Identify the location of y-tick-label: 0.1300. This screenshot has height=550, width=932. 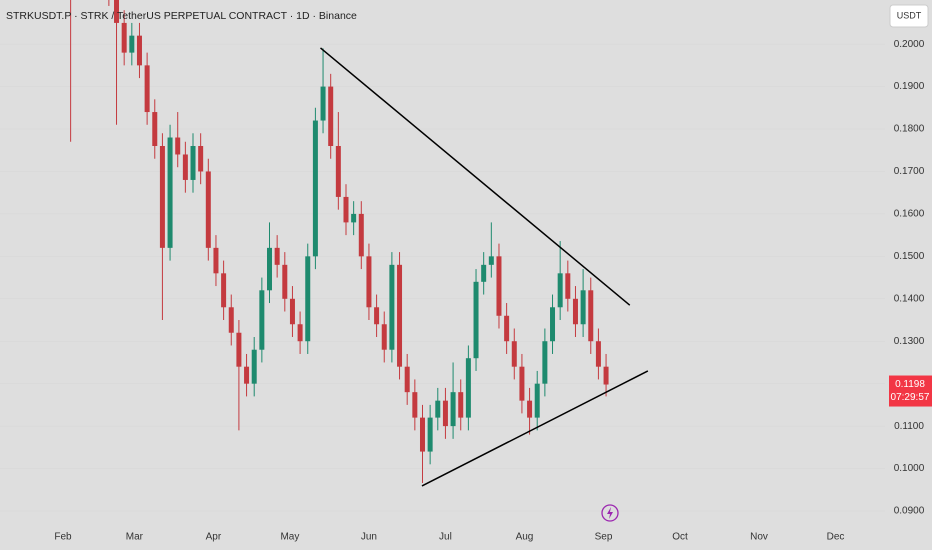
(909, 341).